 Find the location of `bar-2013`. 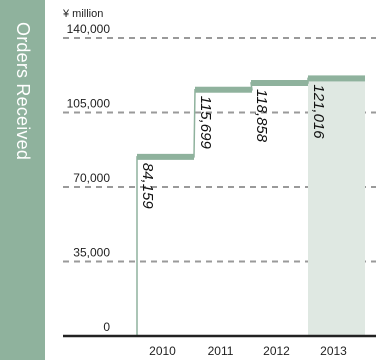

bar-2013 is located at coordinates (336, 78).